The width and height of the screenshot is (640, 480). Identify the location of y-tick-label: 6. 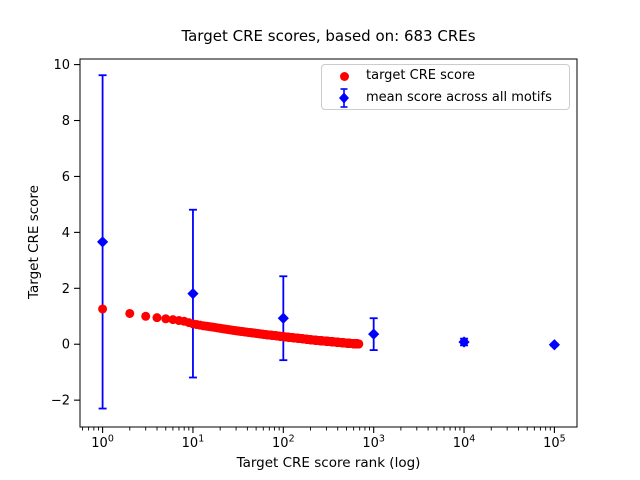
(66, 177).